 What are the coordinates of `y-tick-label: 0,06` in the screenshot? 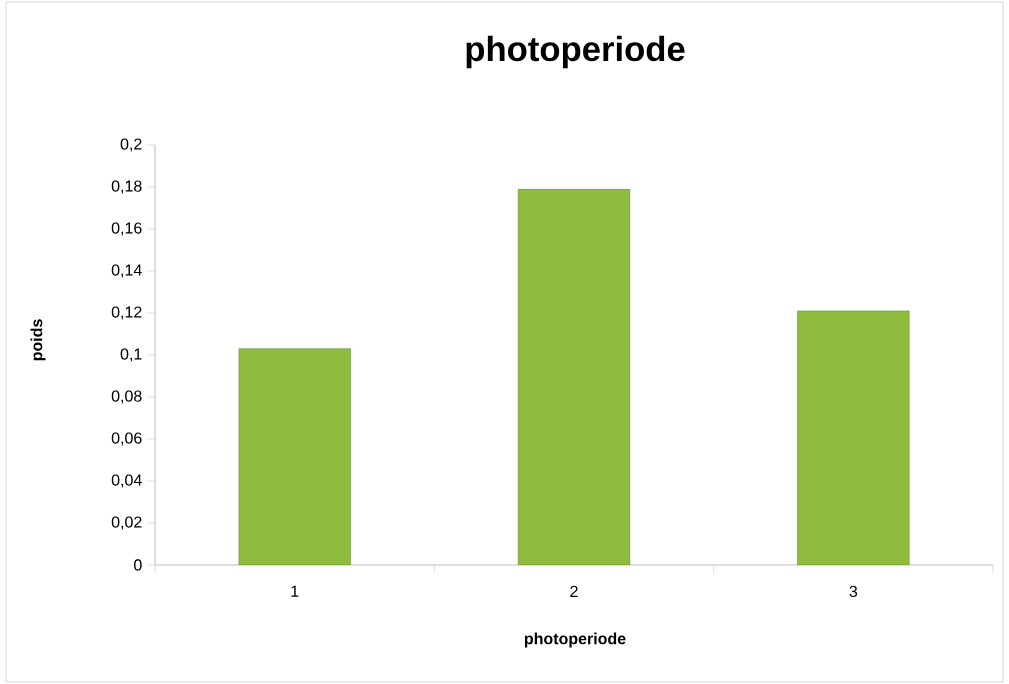 It's located at (126, 439).